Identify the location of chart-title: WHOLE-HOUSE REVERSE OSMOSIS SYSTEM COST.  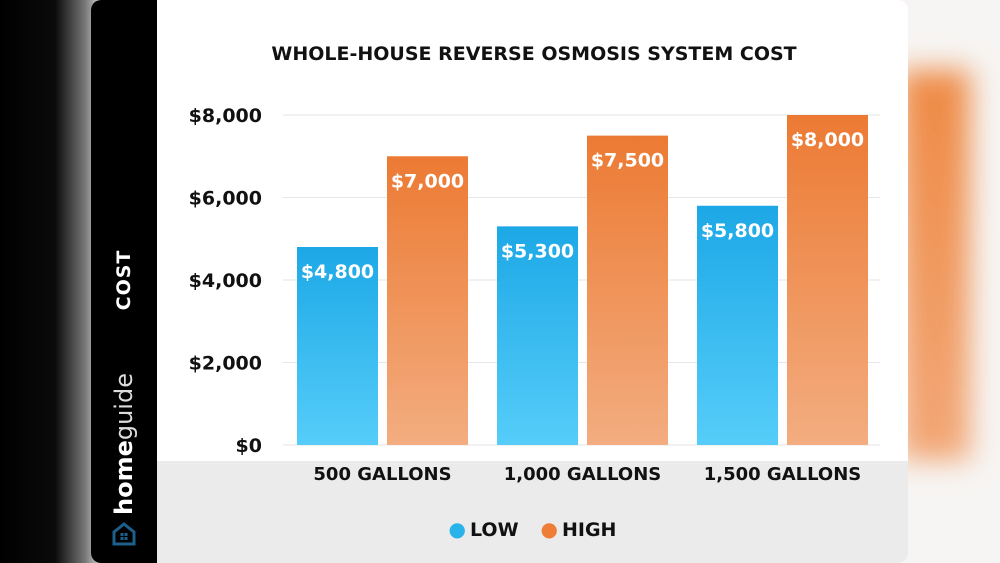
(533, 54).